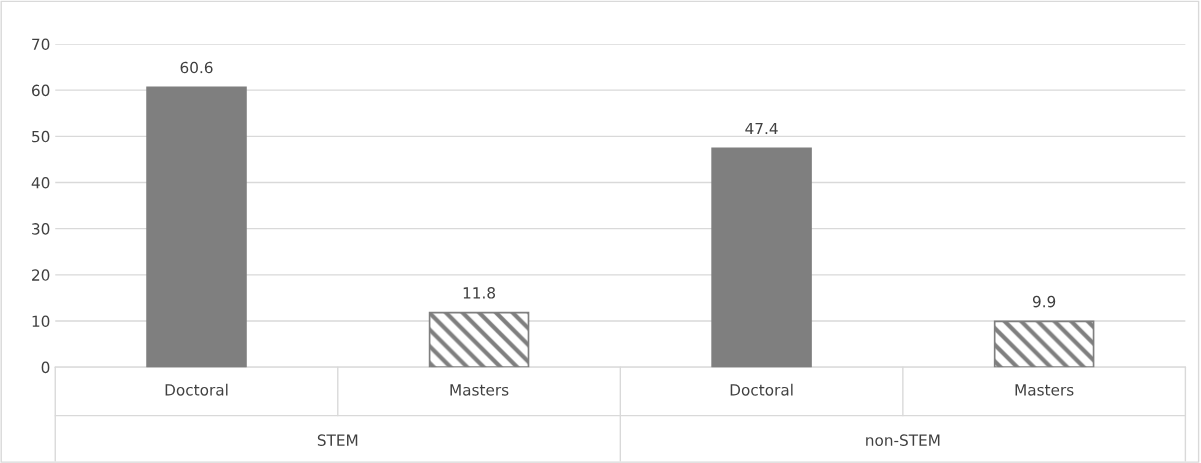  What do you see at coordinates (479, 293) in the screenshot?
I see `data-label: 11.8` at bounding box center [479, 293].